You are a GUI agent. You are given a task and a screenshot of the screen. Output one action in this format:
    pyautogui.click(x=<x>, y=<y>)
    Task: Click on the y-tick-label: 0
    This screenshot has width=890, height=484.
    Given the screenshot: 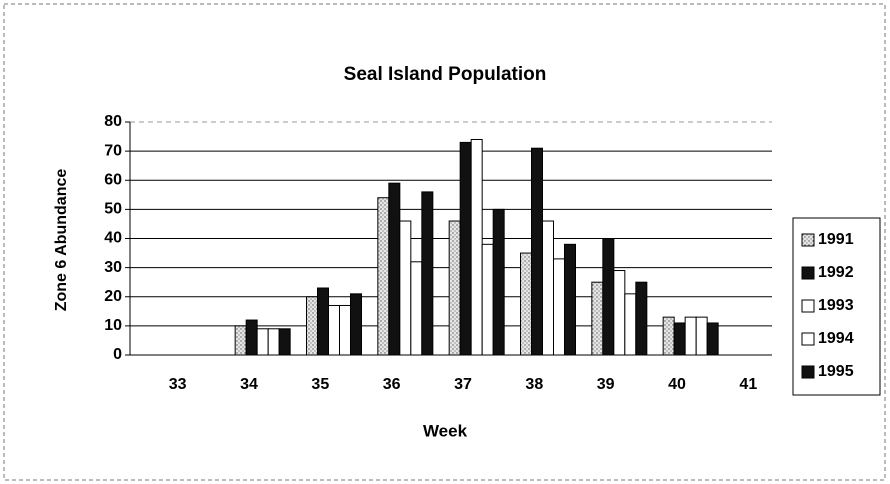 What is the action you would take?
    pyautogui.click(x=117, y=354)
    